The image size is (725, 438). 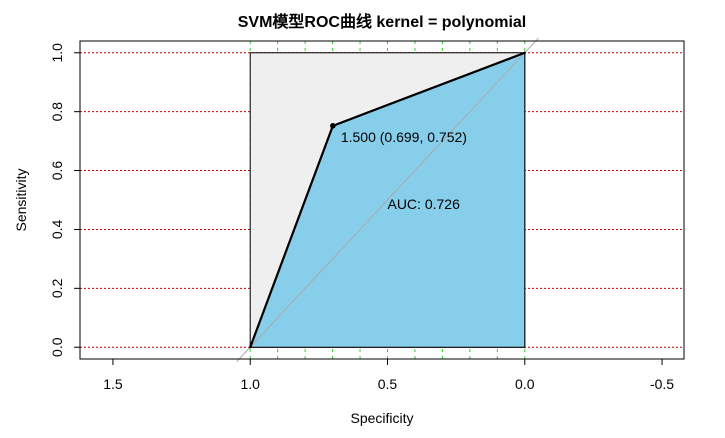 What do you see at coordinates (423, 204) in the screenshot?
I see `auc-label: AUC: 0.726` at bounding box center [423, 204].